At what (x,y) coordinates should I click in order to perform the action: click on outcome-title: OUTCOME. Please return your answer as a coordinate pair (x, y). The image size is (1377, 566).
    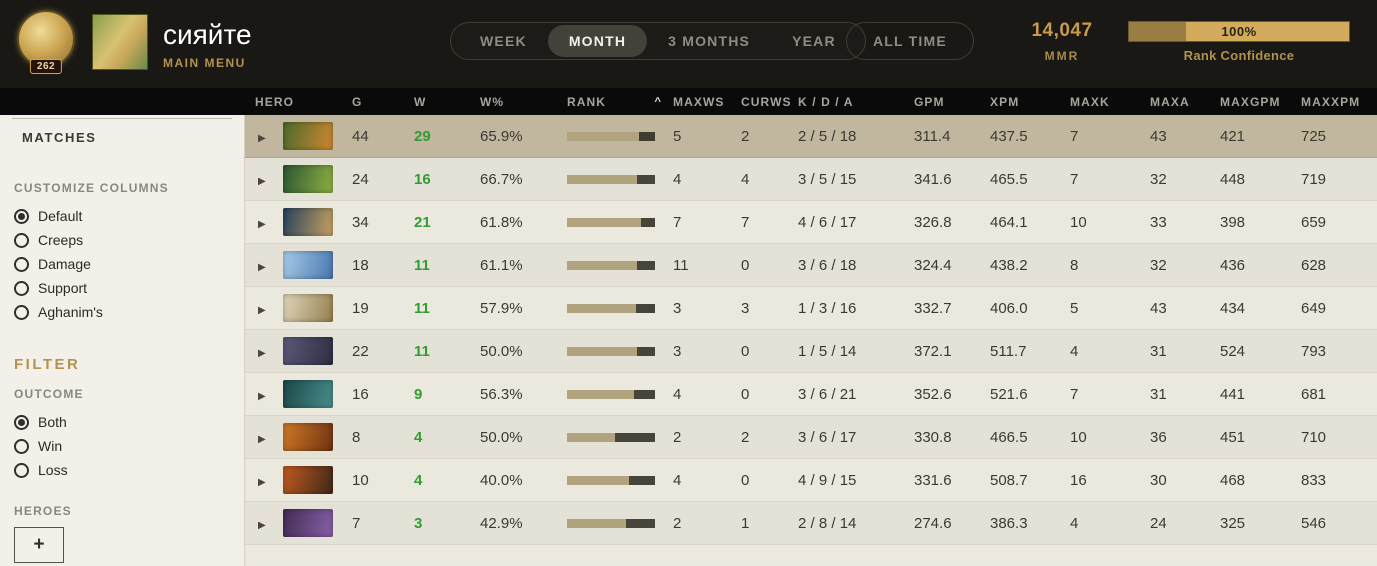
    Looking at the image, I should click on (49, 394).